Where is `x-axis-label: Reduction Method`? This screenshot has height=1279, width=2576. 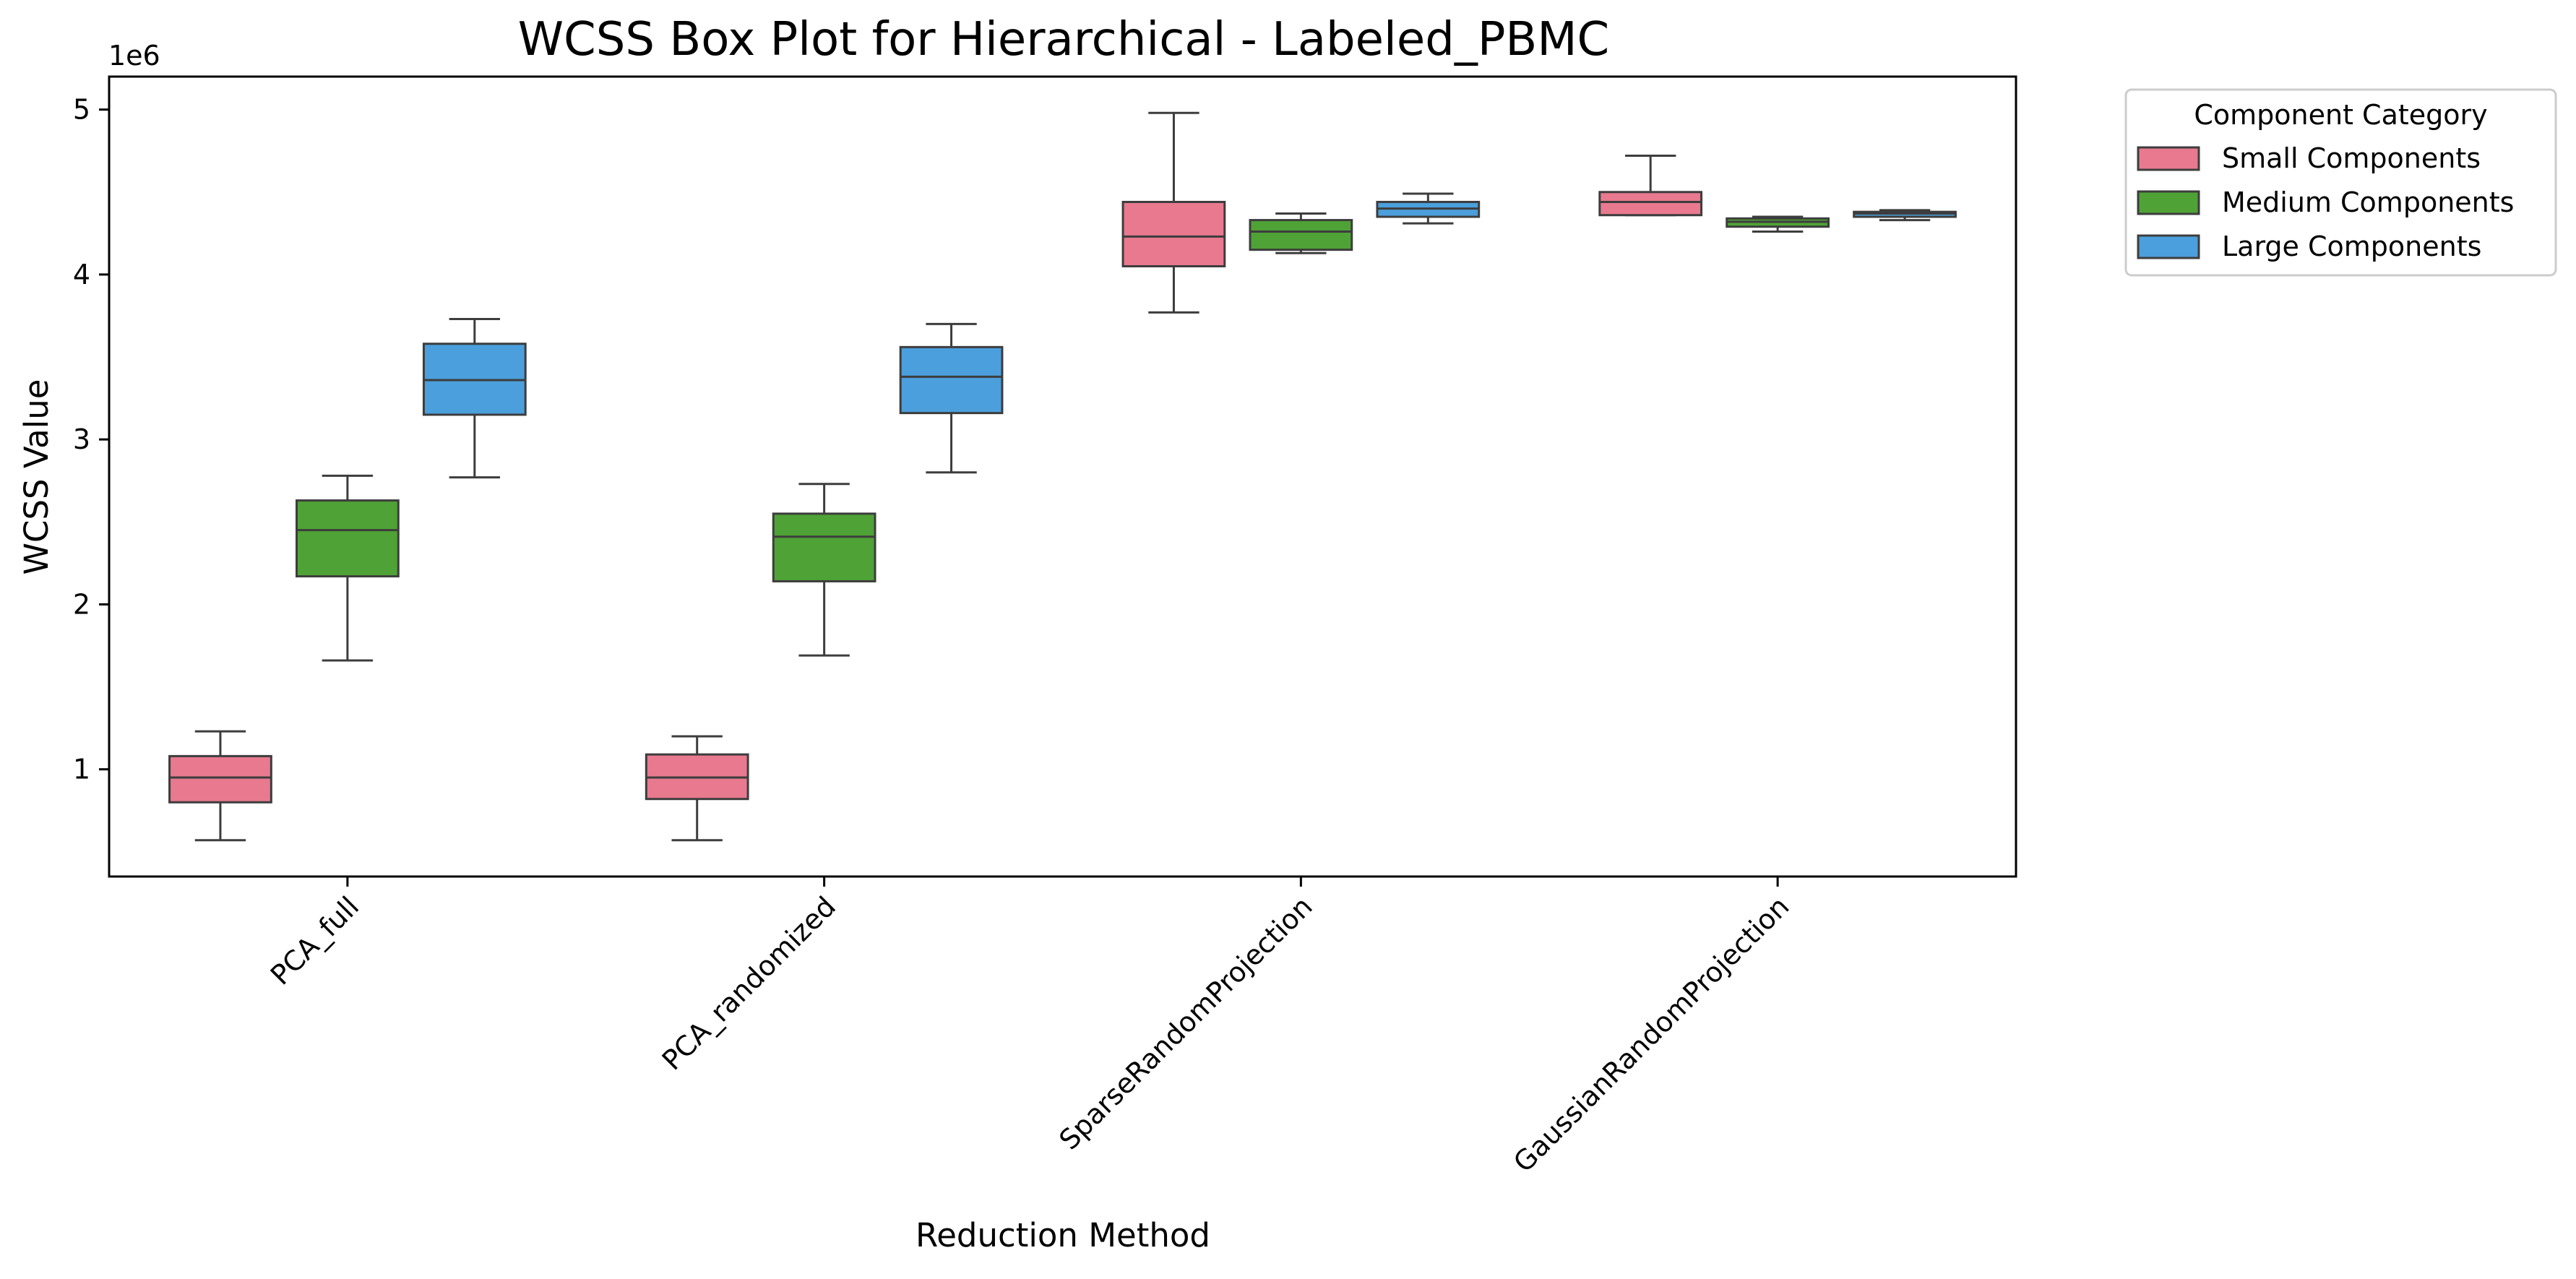
x-axis-label: Reduction Method is located at coordinates (1063, 1235).